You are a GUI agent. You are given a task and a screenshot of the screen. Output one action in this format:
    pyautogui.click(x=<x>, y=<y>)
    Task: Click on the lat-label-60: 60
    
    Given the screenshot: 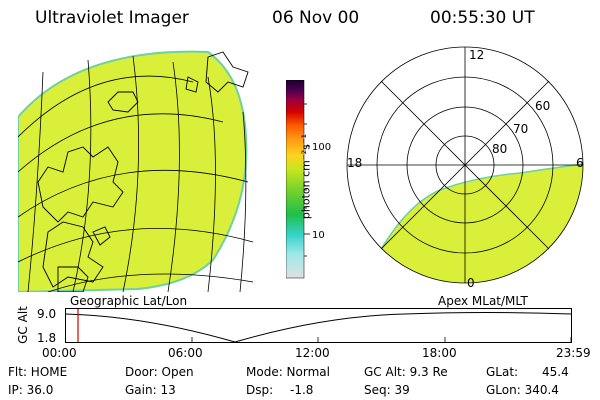 What is the action you would take?
    pyautogui.click(x=542, y=106)
    